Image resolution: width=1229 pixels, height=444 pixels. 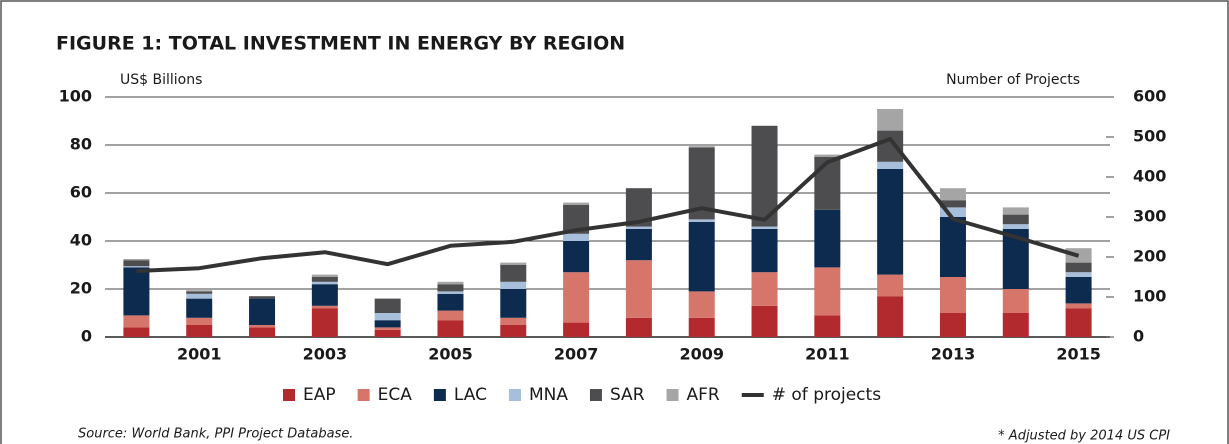 What do you see at coordinates (75, 96) in the screenshot?
I see `y-tick-label: 100` at bounding box center [75, 96].